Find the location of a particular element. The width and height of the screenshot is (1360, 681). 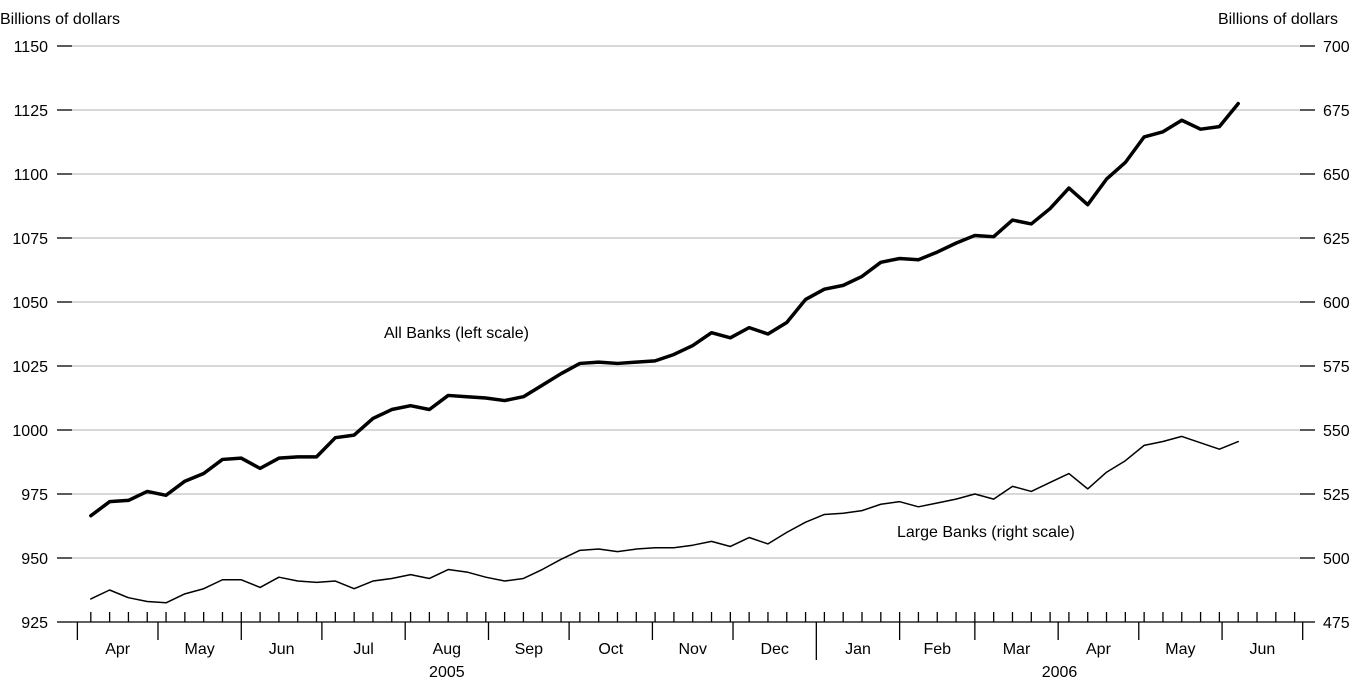

x-month-label: Mar is located at coordinates (1017, 649).